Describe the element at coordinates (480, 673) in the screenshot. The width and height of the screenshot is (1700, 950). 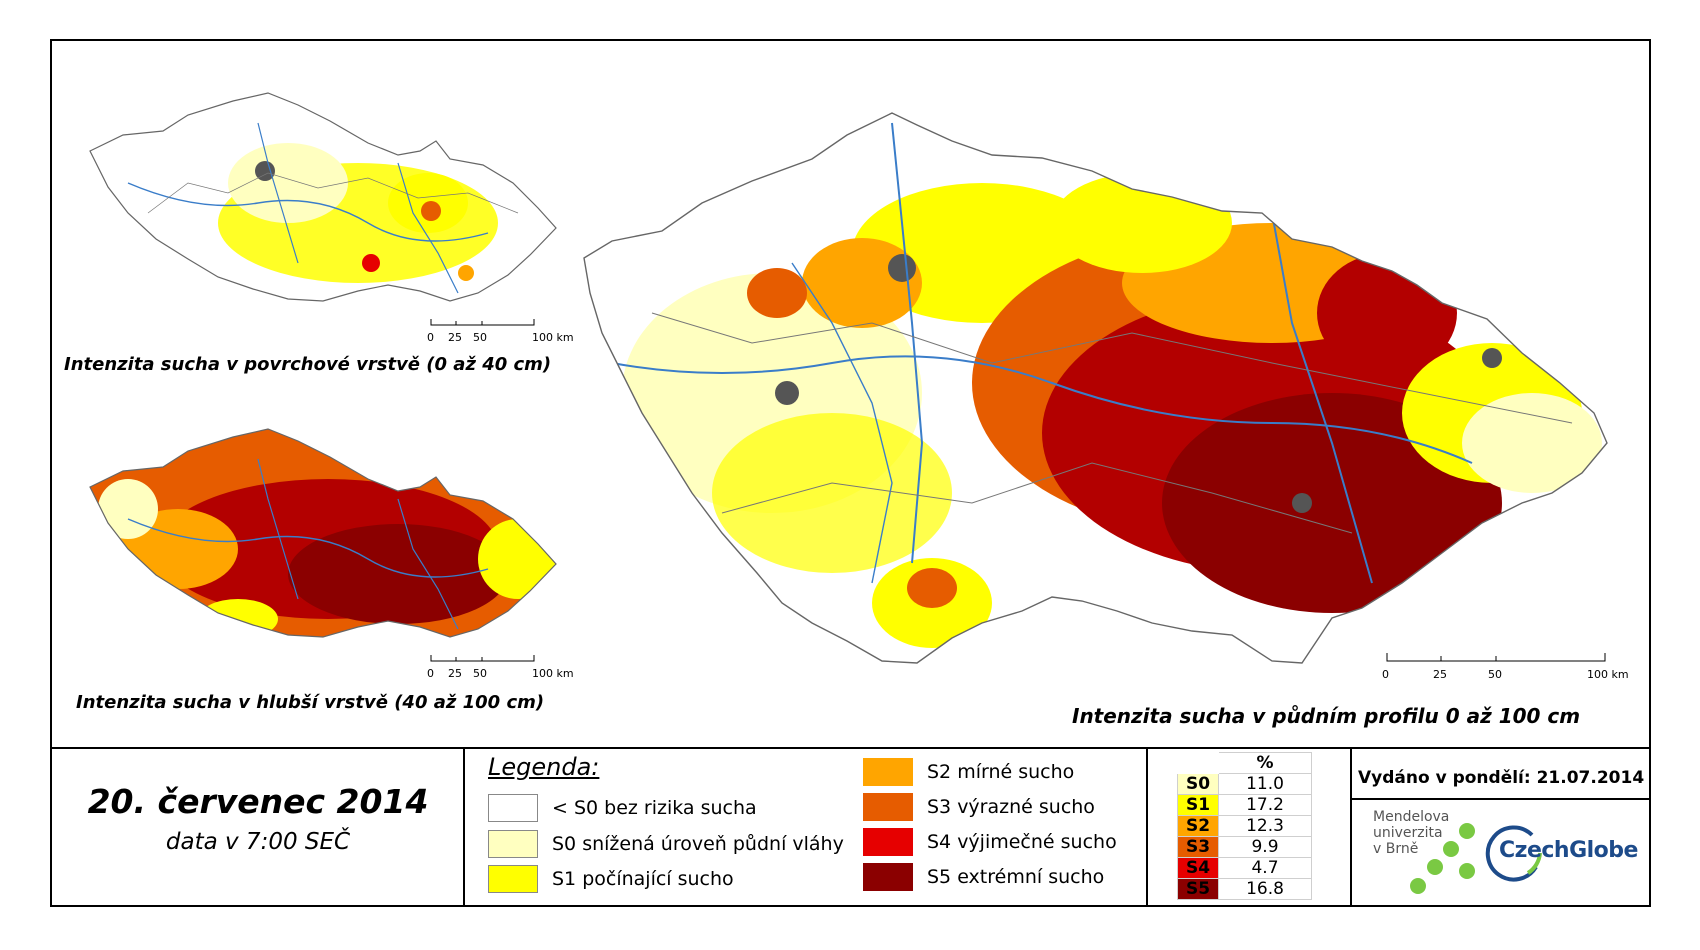
I see `deep-scale-label-50: 50` at that location.